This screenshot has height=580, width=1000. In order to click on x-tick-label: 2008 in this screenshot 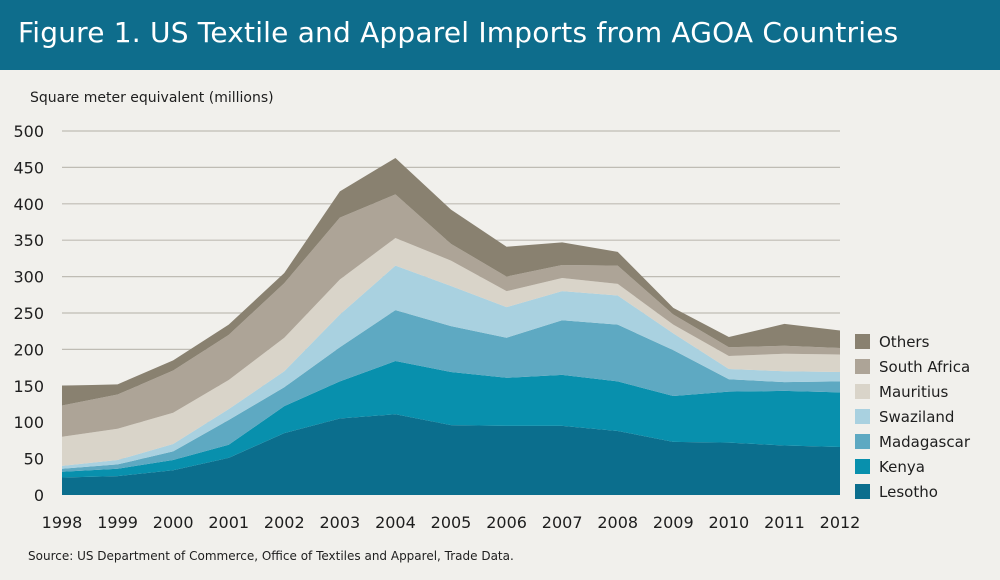, I will do `click(617, 522)`.